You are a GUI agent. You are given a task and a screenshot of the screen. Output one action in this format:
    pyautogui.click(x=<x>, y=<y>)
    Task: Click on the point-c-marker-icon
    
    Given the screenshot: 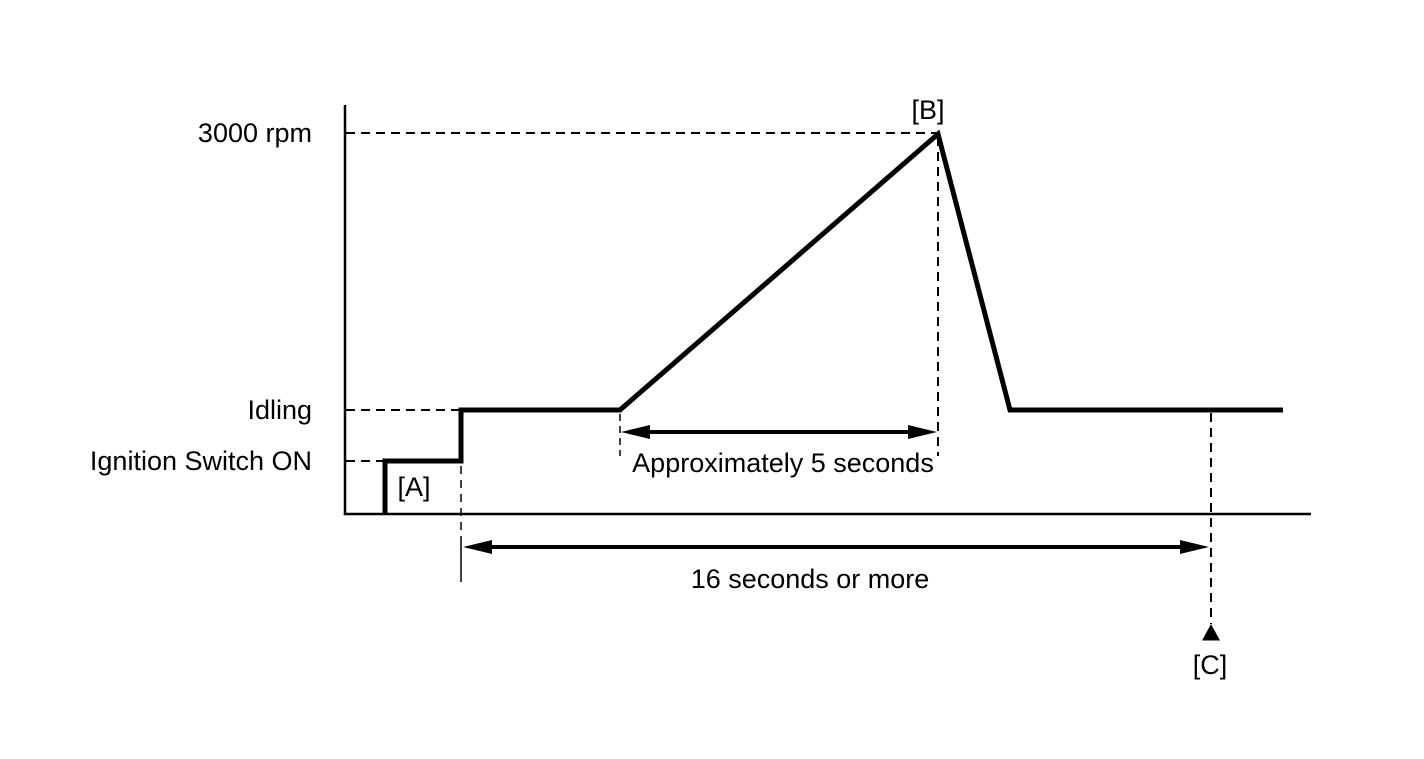 What is the action you would take?
    pyautogui.click(x=1211, y=632)
    